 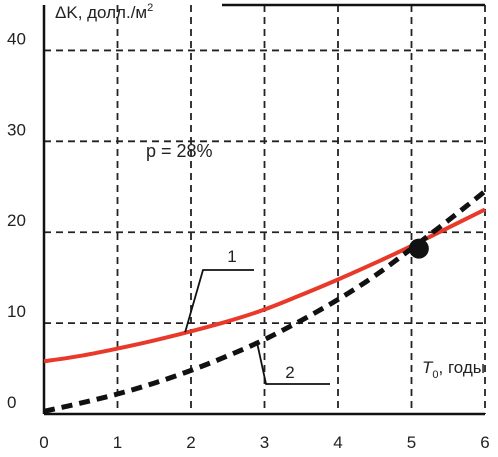 What do you see at coordinates (150, 8) in the screenshot?
I see `y-axis-label-superscript: 2` at bounding box center [150, 8].